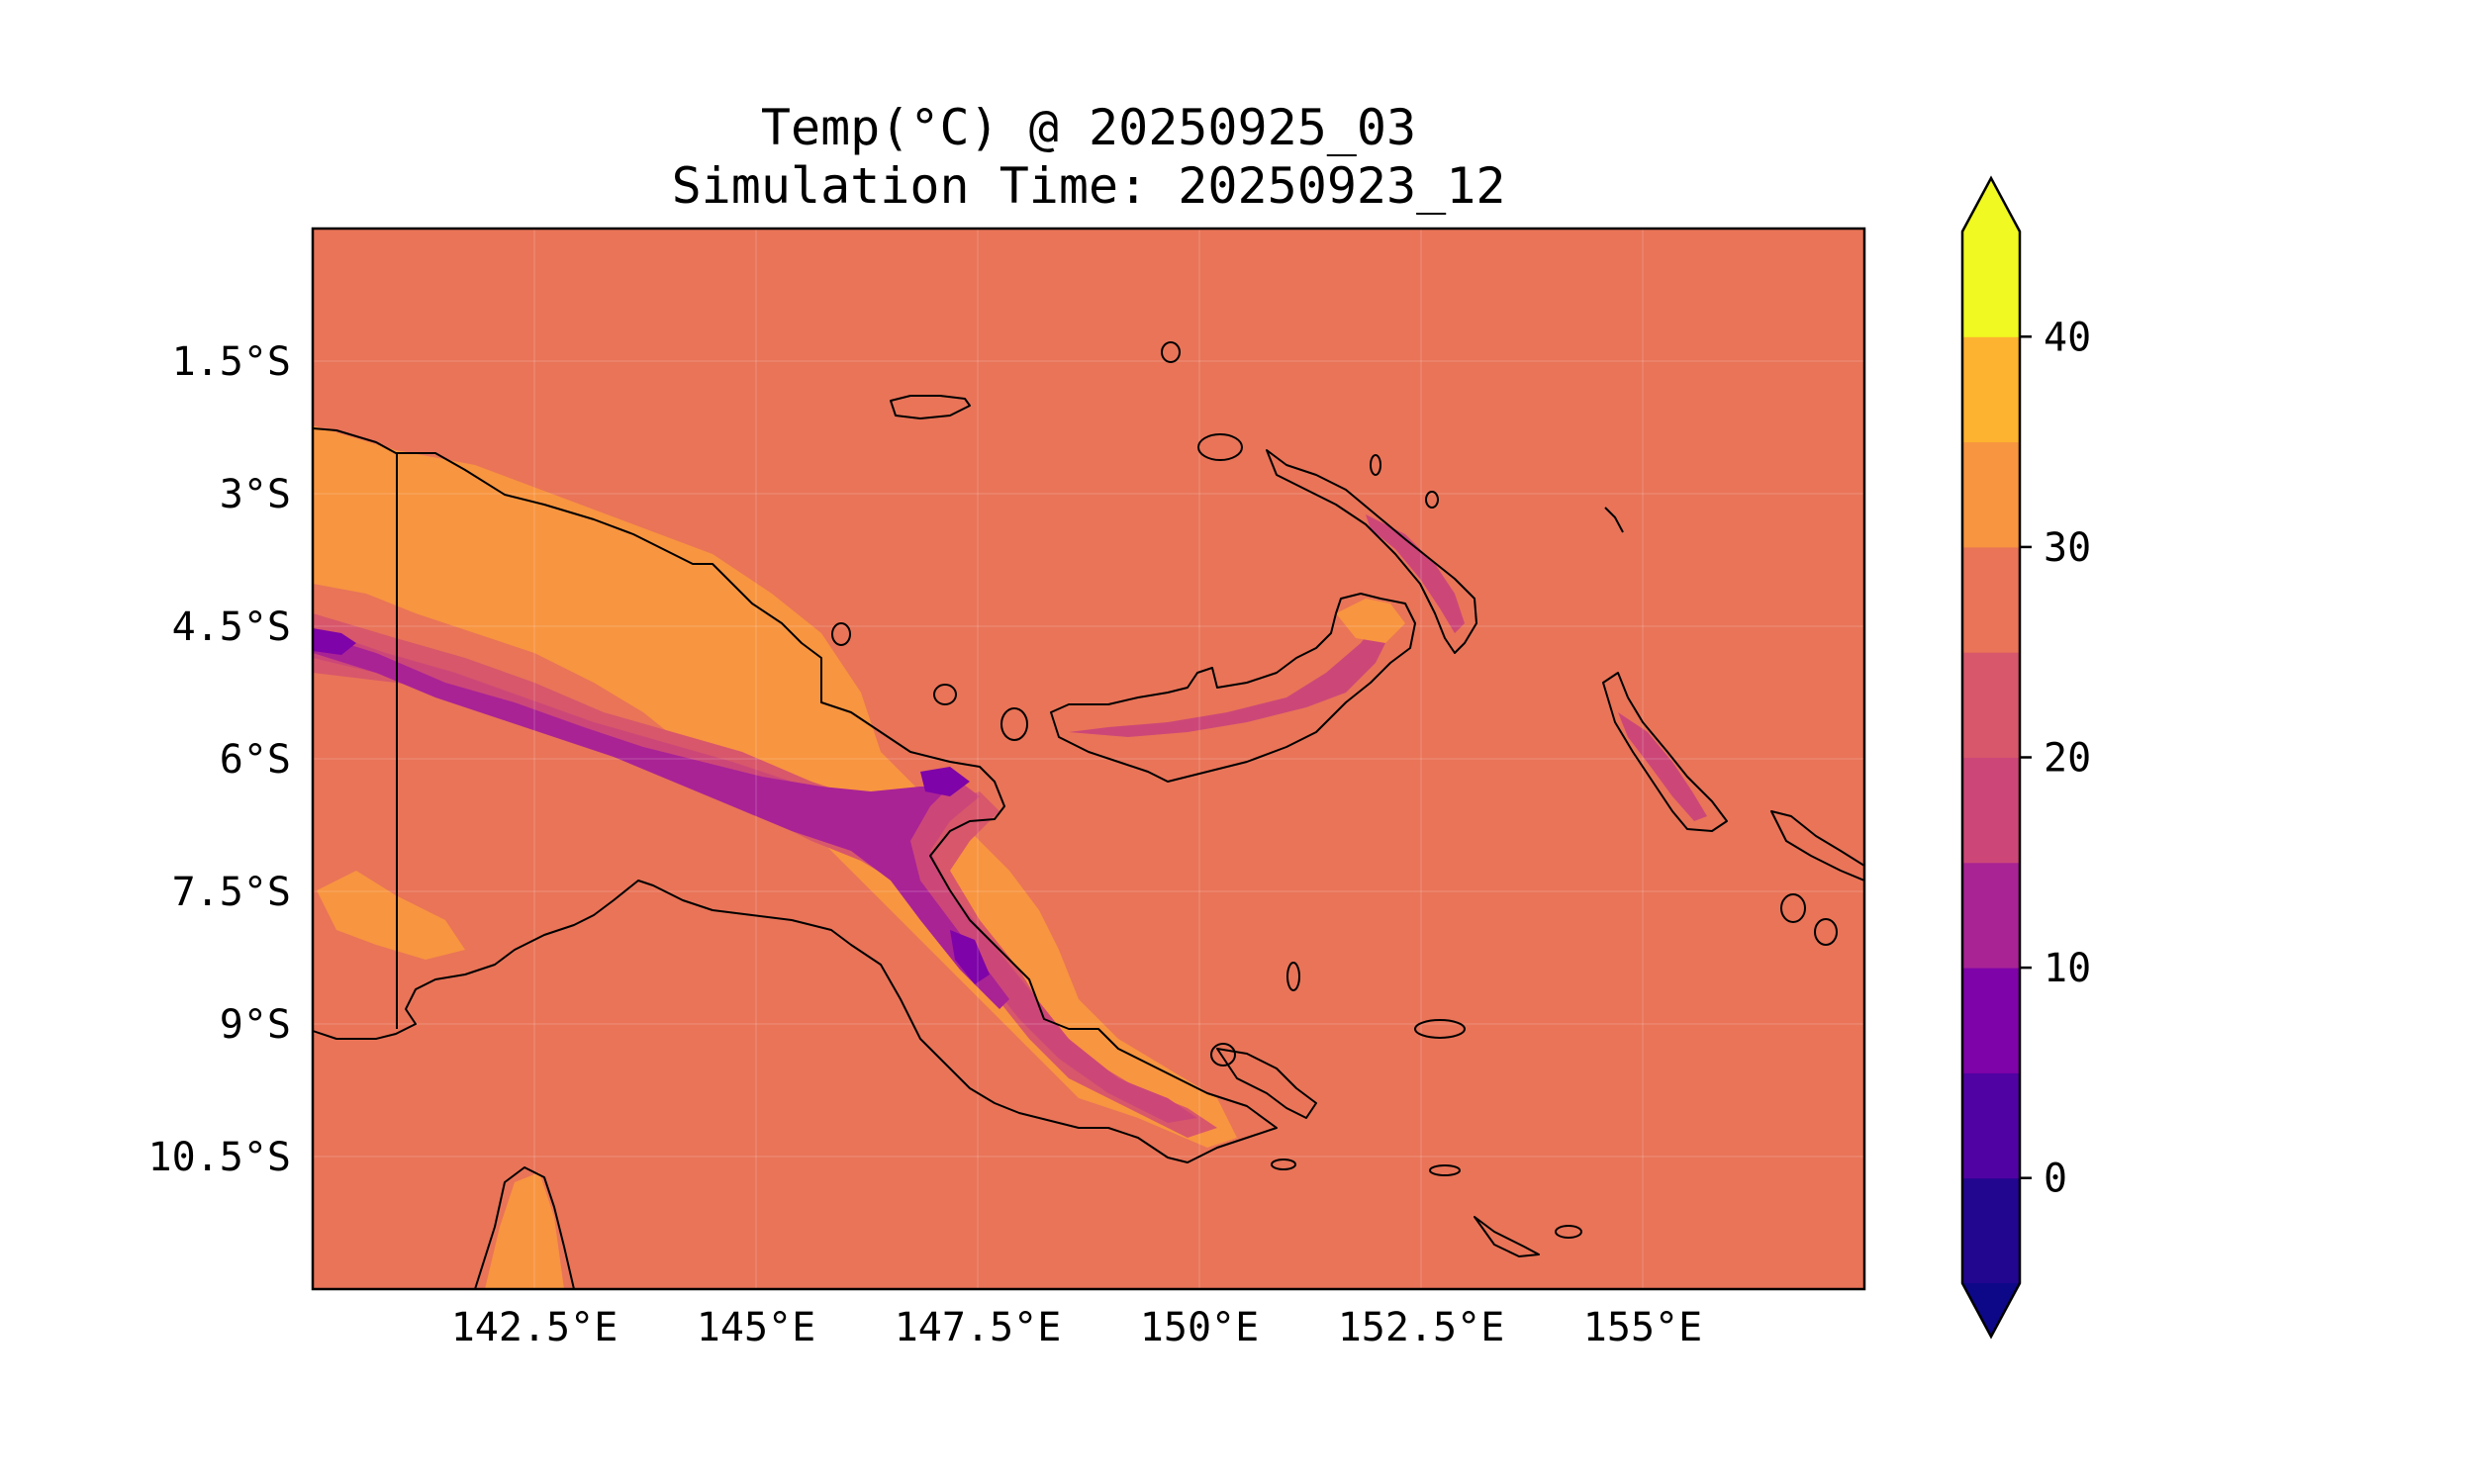 The height and width of the screenshot is (1484, 2474). Describe the element at coordinates (1507, 1236) in the screenshot. I see `louisiade-coast` at that location.